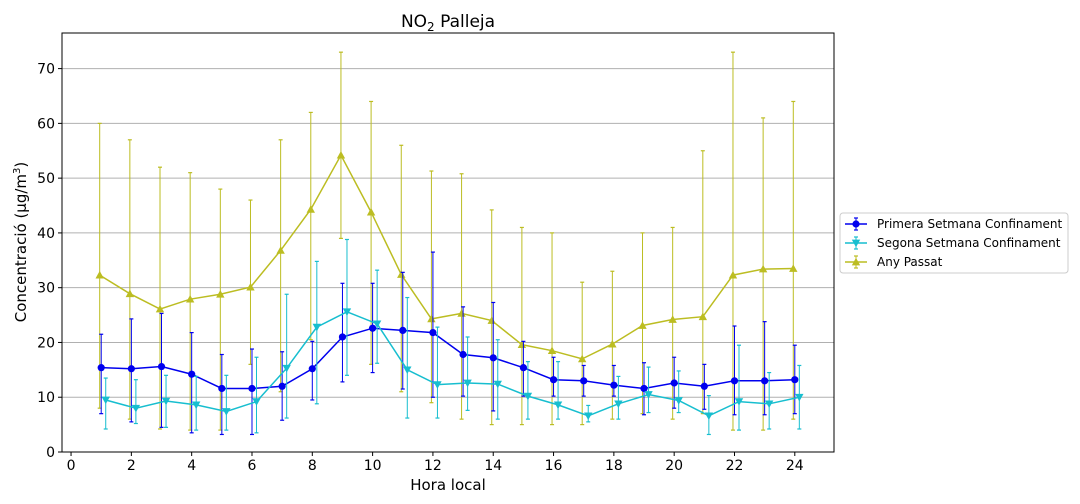  I want to click on x-tick-label: 24, so click(795, 466).